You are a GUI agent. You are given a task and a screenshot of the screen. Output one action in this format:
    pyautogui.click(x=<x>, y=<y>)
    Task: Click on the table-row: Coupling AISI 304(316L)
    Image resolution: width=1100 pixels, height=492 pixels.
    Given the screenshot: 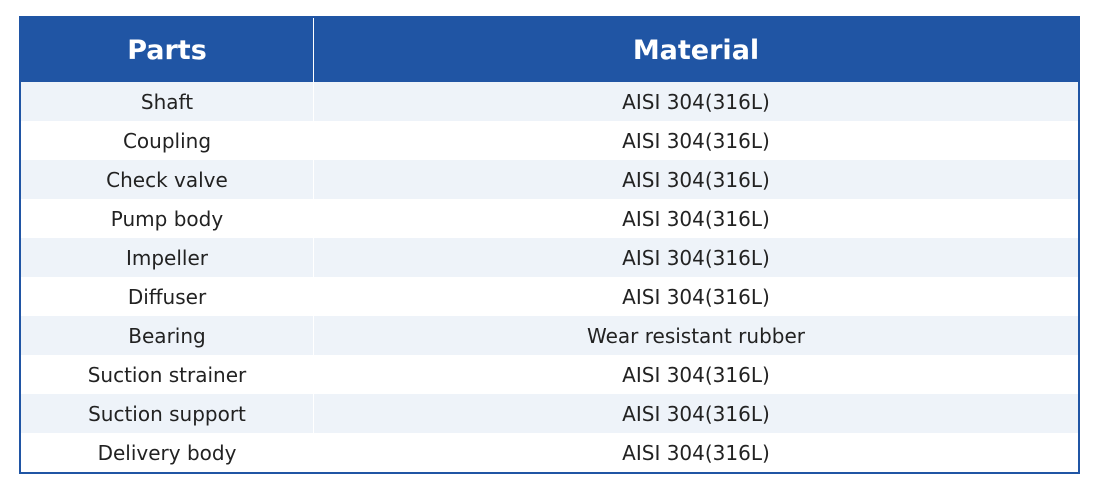 What is the action you would take?
    pyautogui.click(x=549, y=140)
    